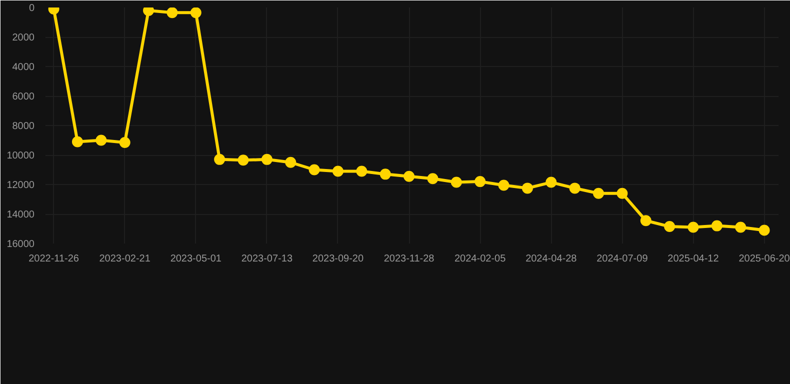 Image resolution: width=790 pixels, height=384 pixels. I want to click on y-tick-label: 6000, so click(23, 97).